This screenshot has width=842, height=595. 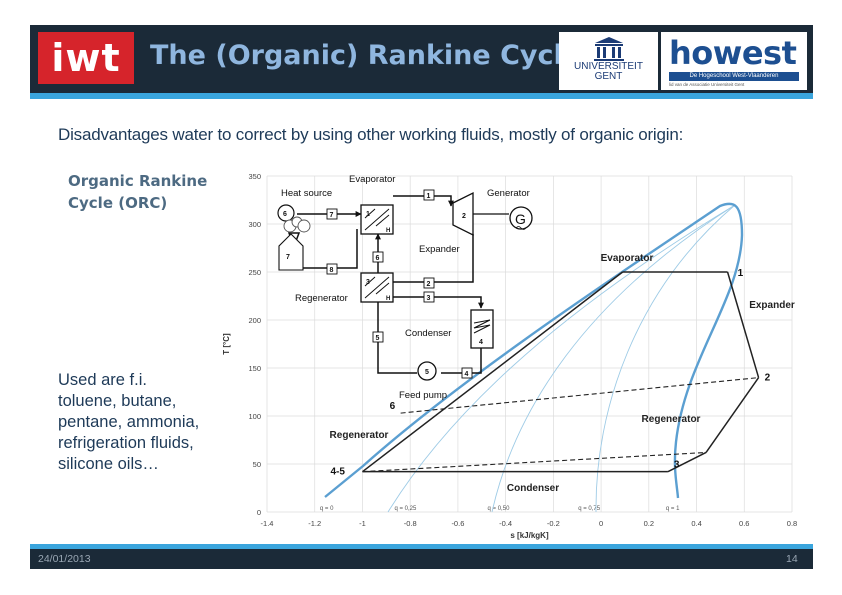 What do you see at coordinates (257, 464) in the screenshot?
I see `y-tick-label: 50` at bounding box center [257, 464].